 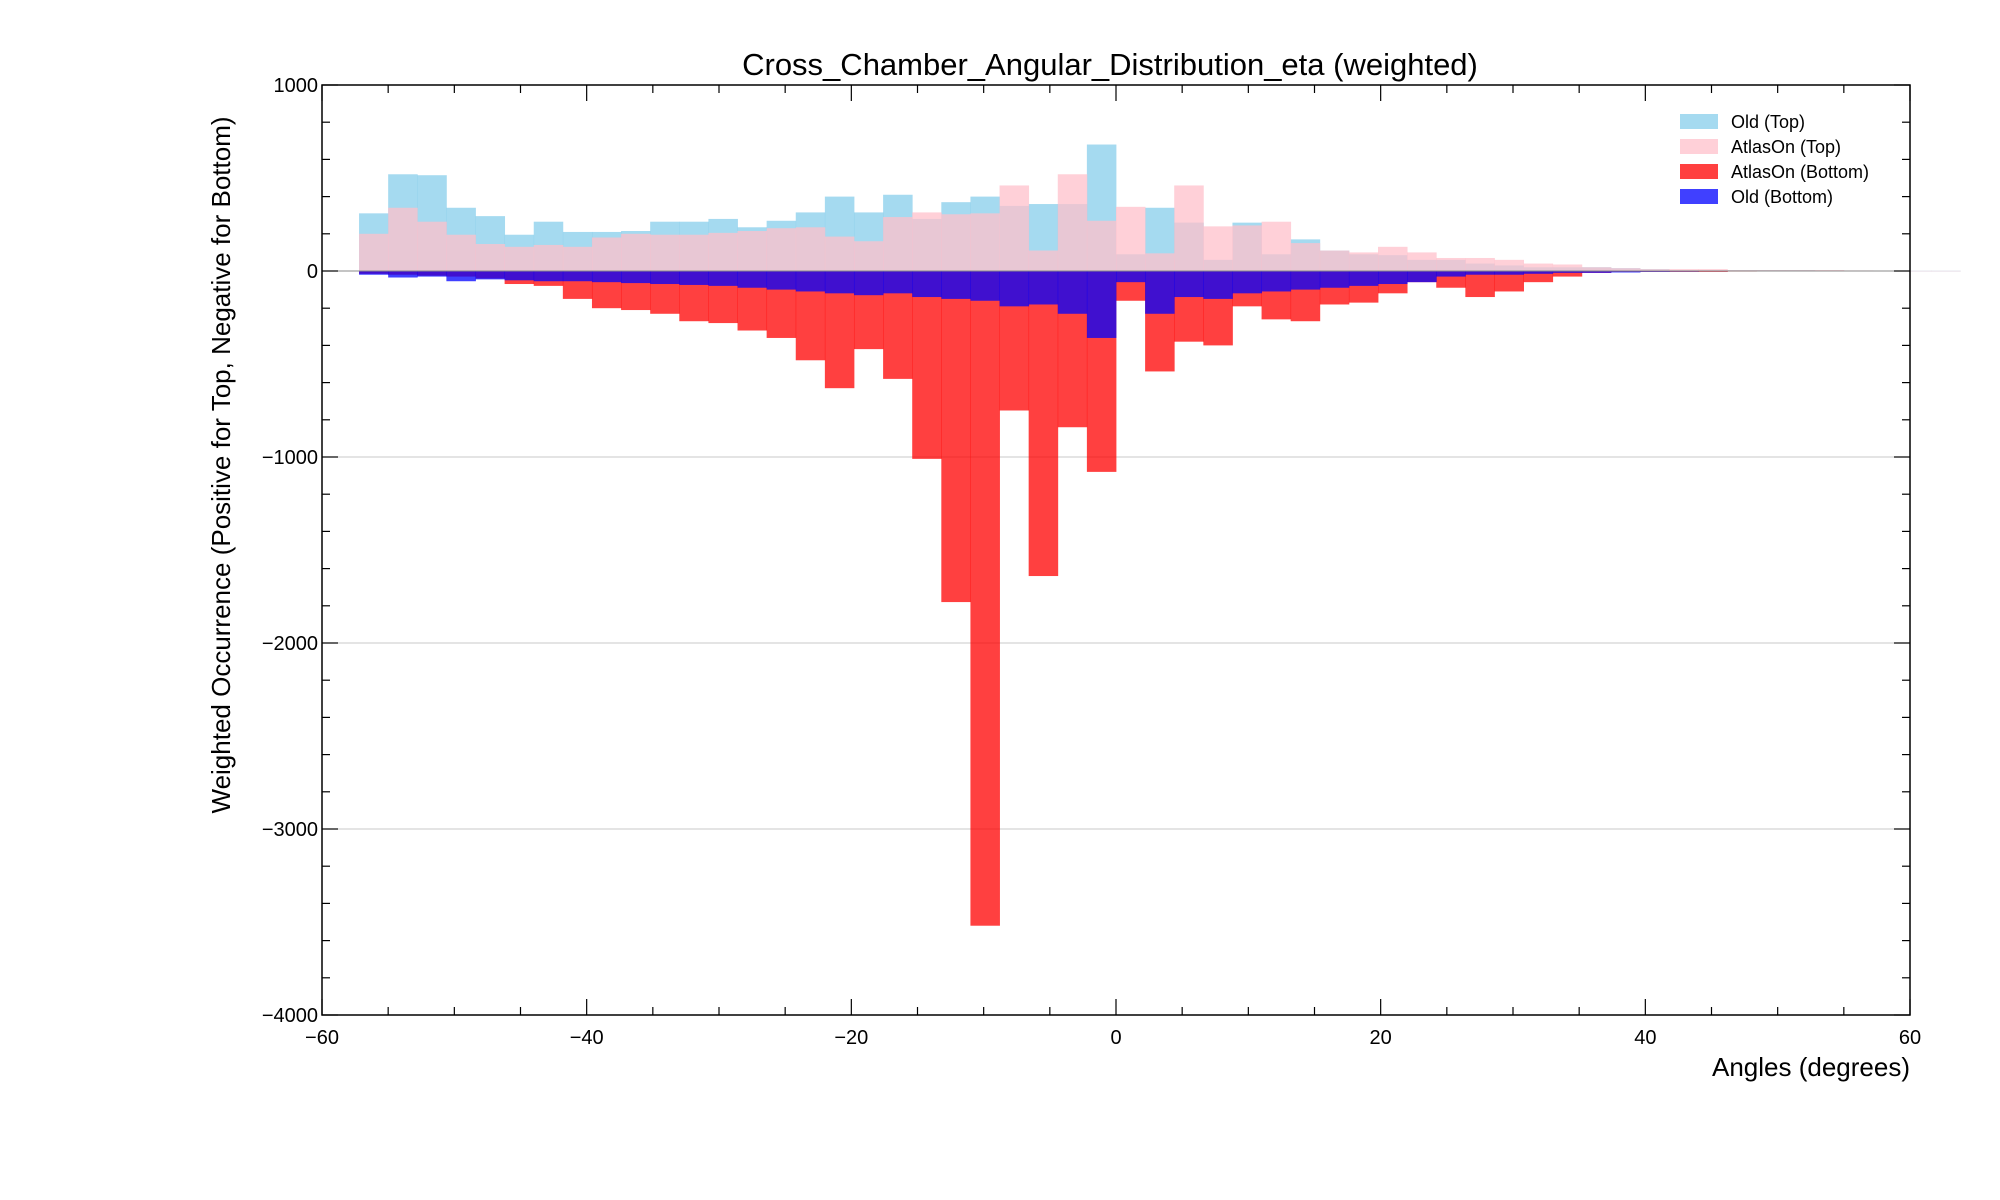 What do you see at coordinates (1760, 147) in the screenshot?
I see `legend-item: AtlasOn (Top)` at bounding box center [1760, 147].